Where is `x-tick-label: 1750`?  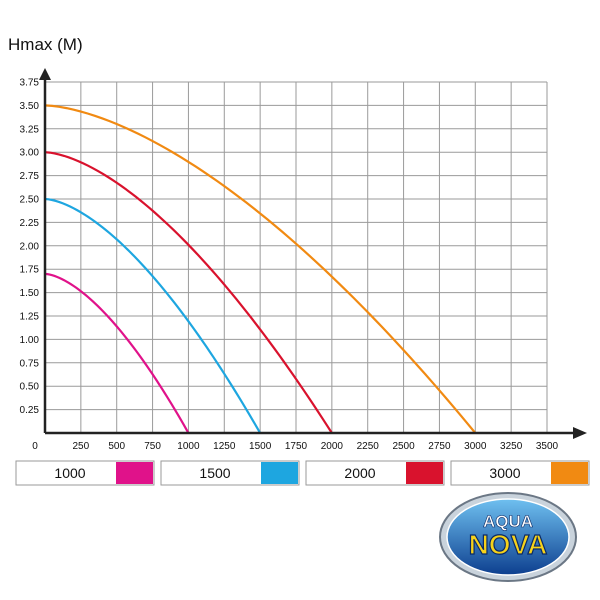
x-tick-label: 1750 is located at coordinates (296, 446).